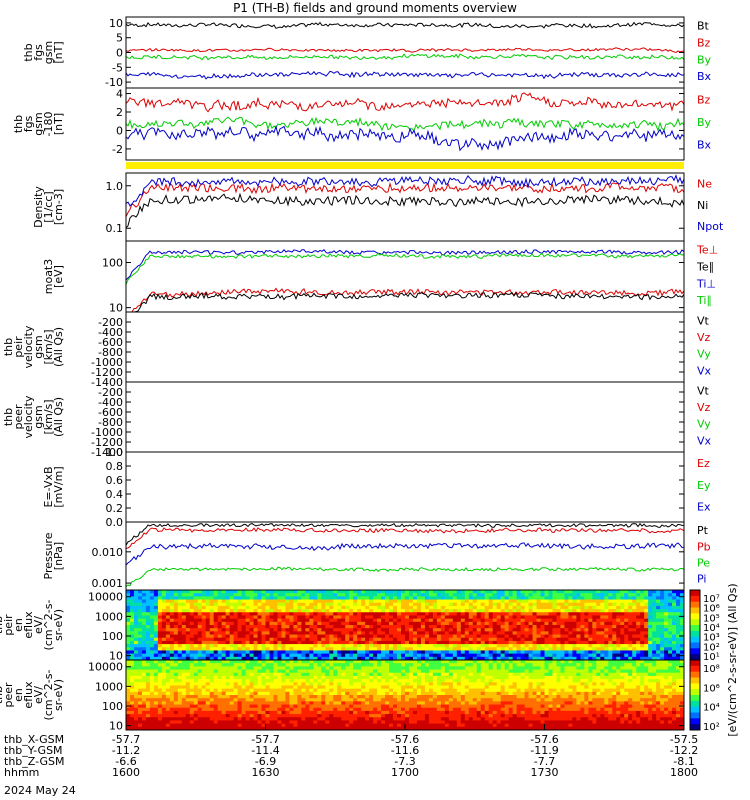 This screenshot has height=800, width=750. I want to click on legend-item: Ni, so click(702, 205).